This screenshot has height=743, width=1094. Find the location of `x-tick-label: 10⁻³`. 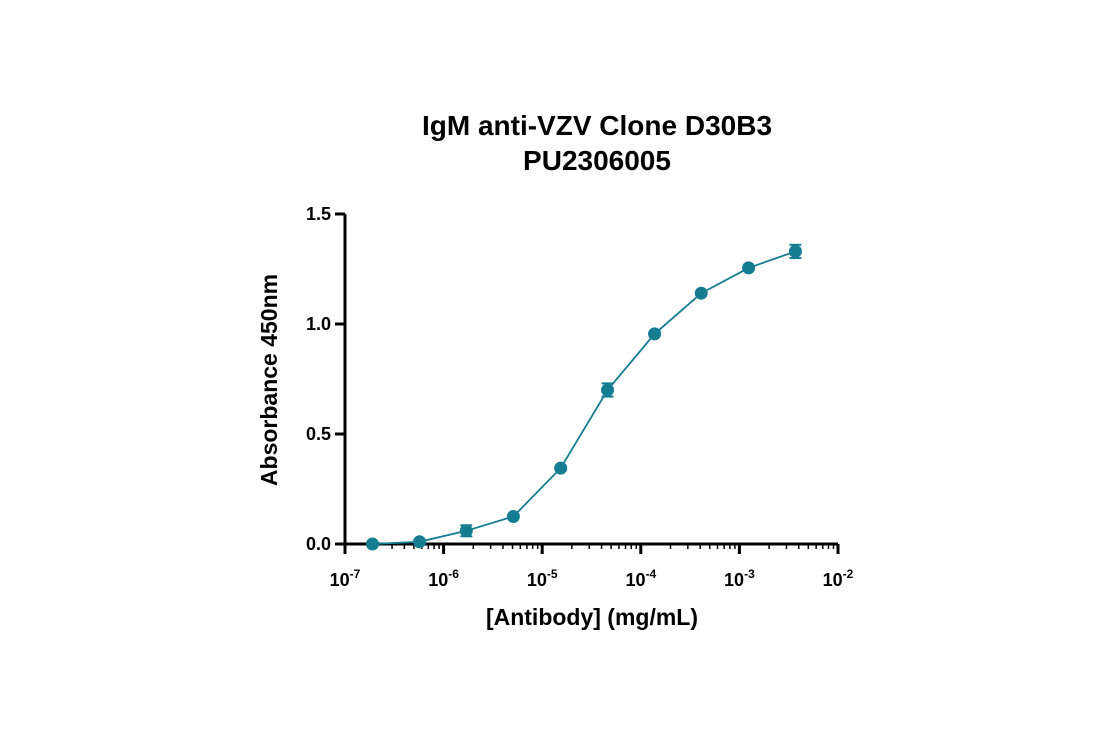

x-tick-label: 10⁻³ is located at coordinates (739, 578).